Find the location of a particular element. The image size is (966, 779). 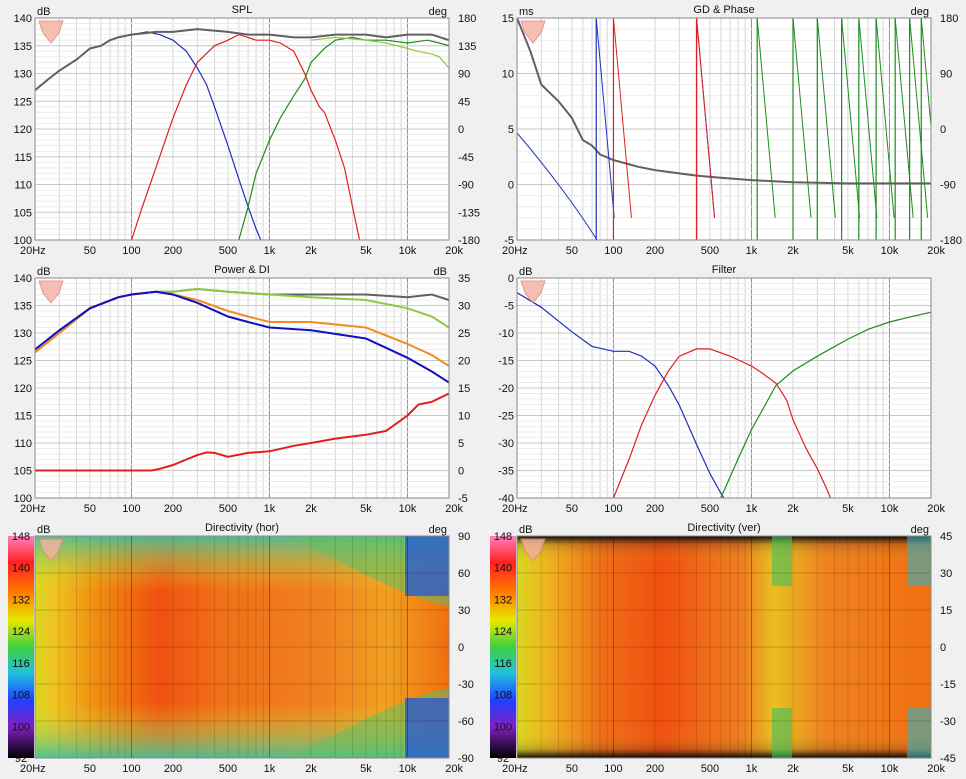

y-tick-label: 125 is located at coordinates (23, 102).